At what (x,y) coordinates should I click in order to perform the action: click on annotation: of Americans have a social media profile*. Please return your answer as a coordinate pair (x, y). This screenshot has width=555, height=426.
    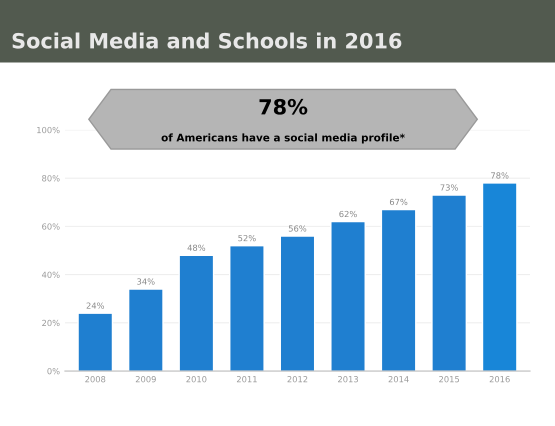
    Looking at the image, I should click on (283, 138).